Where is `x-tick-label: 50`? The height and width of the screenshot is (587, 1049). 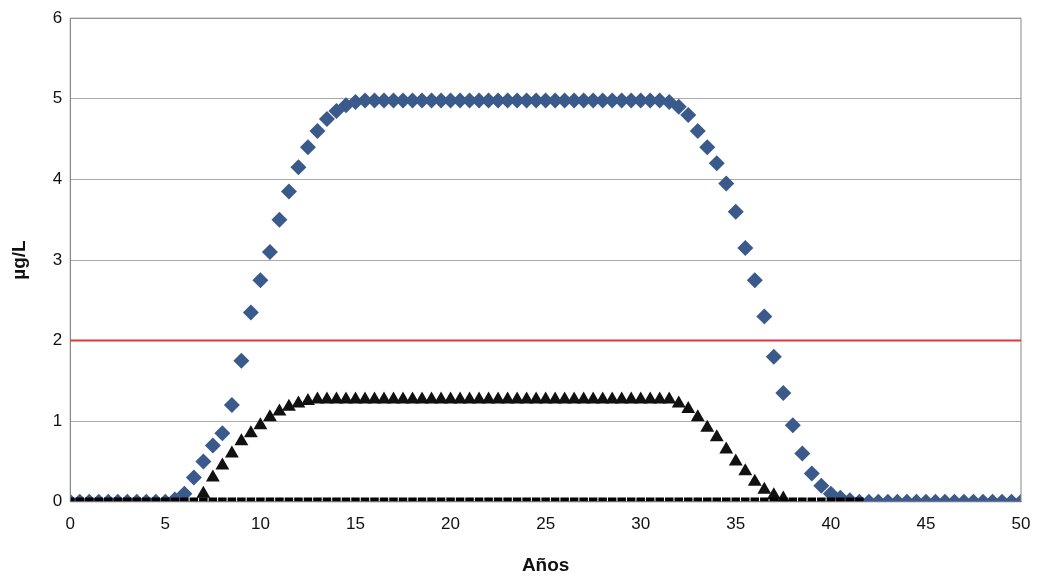 x-tick-label: 50 is located at coordinates (1021, 523).